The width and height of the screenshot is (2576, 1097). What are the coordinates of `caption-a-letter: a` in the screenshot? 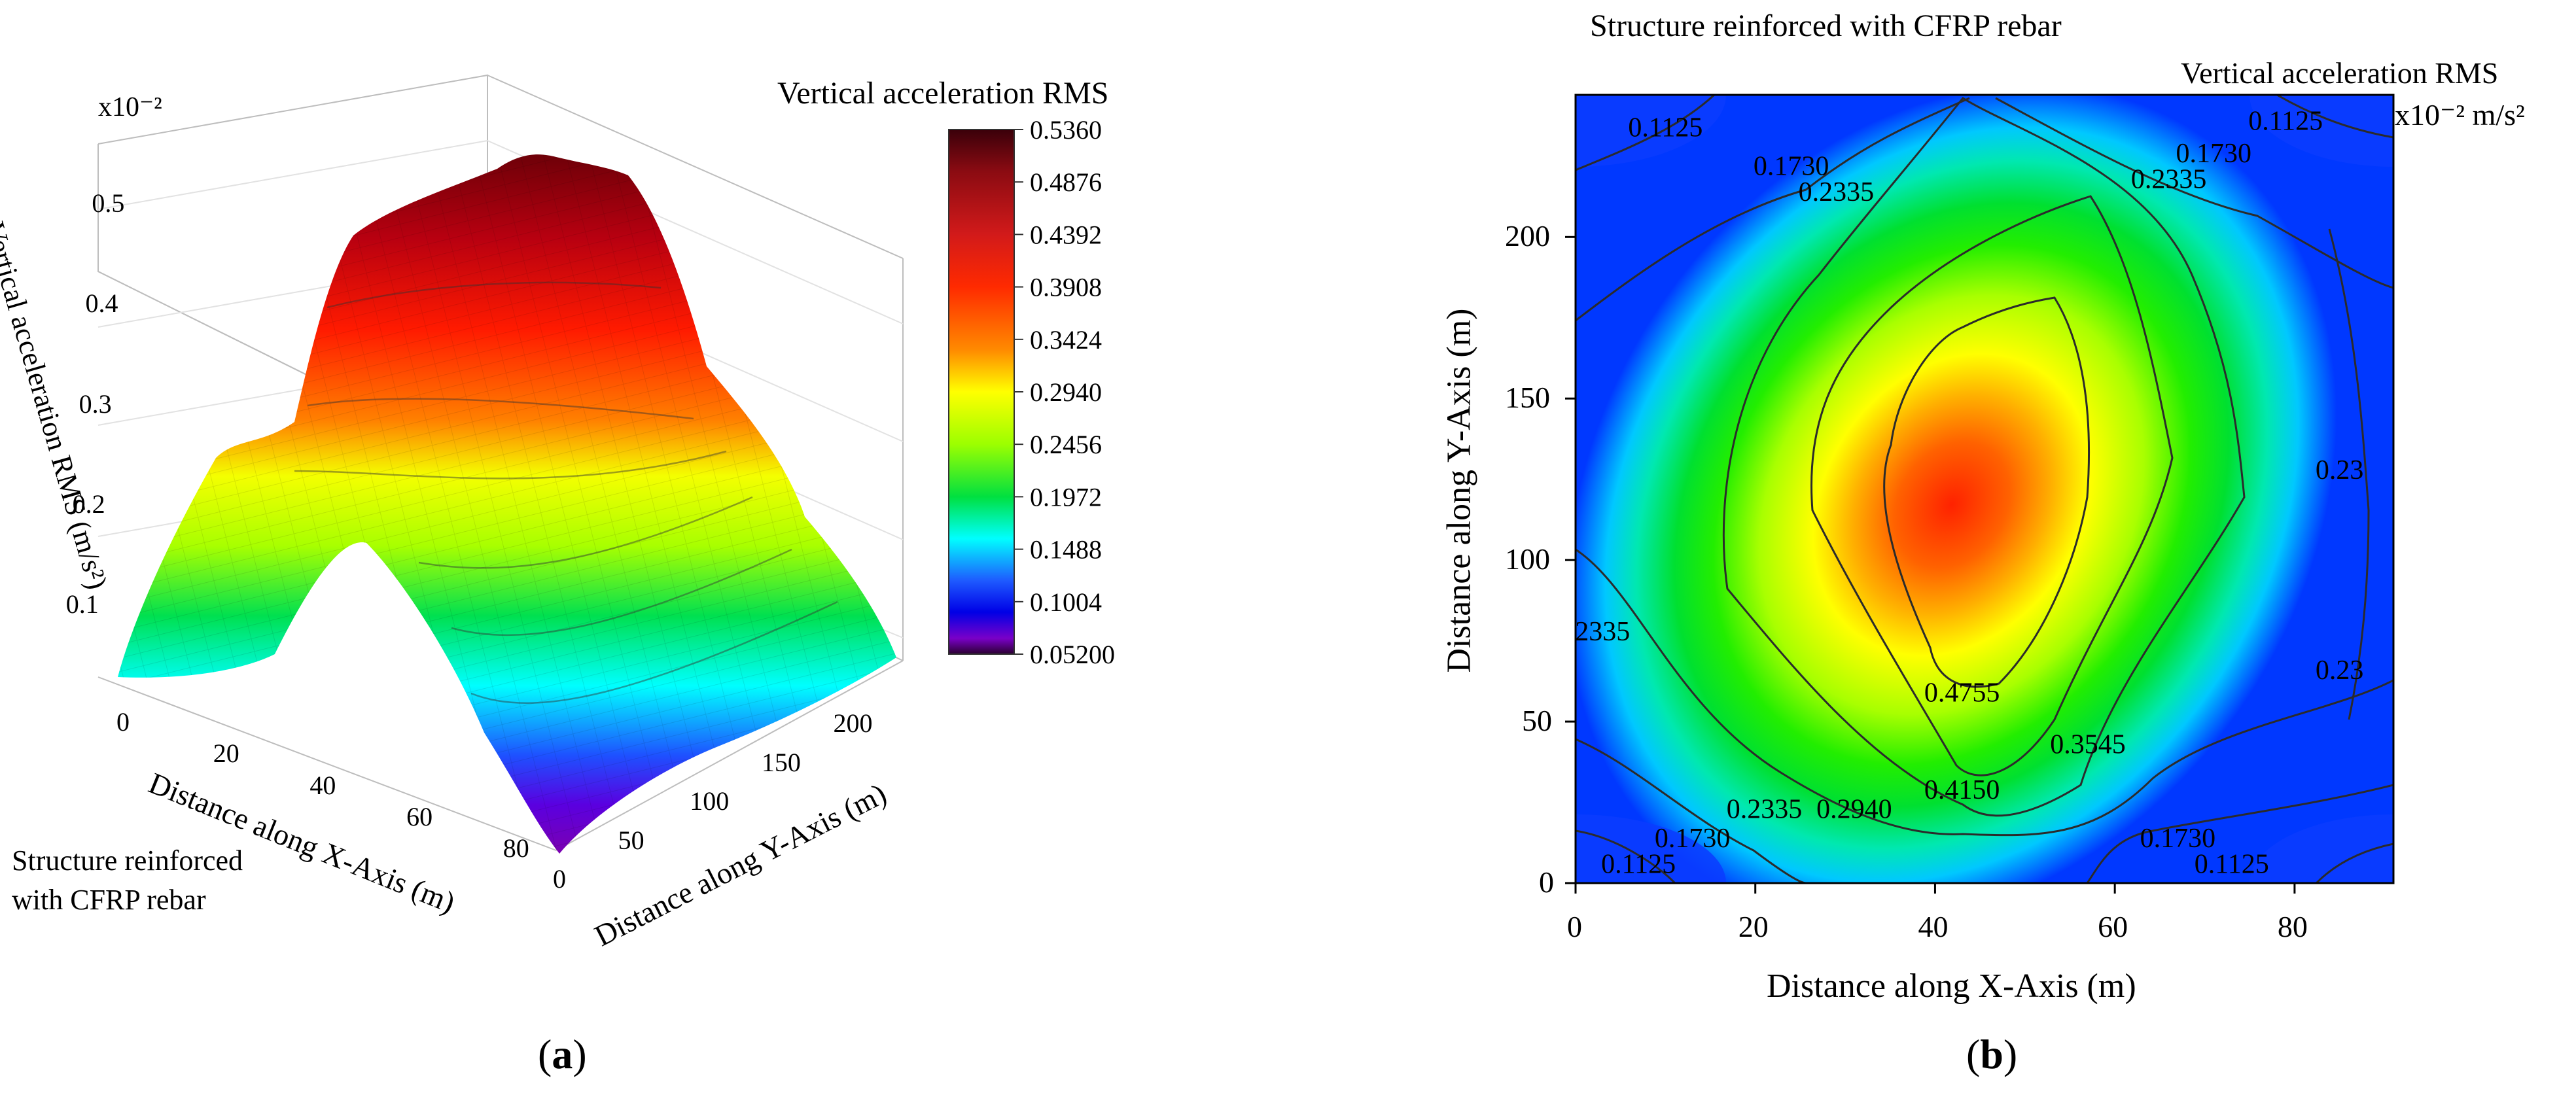 It's located at (562, 1054).